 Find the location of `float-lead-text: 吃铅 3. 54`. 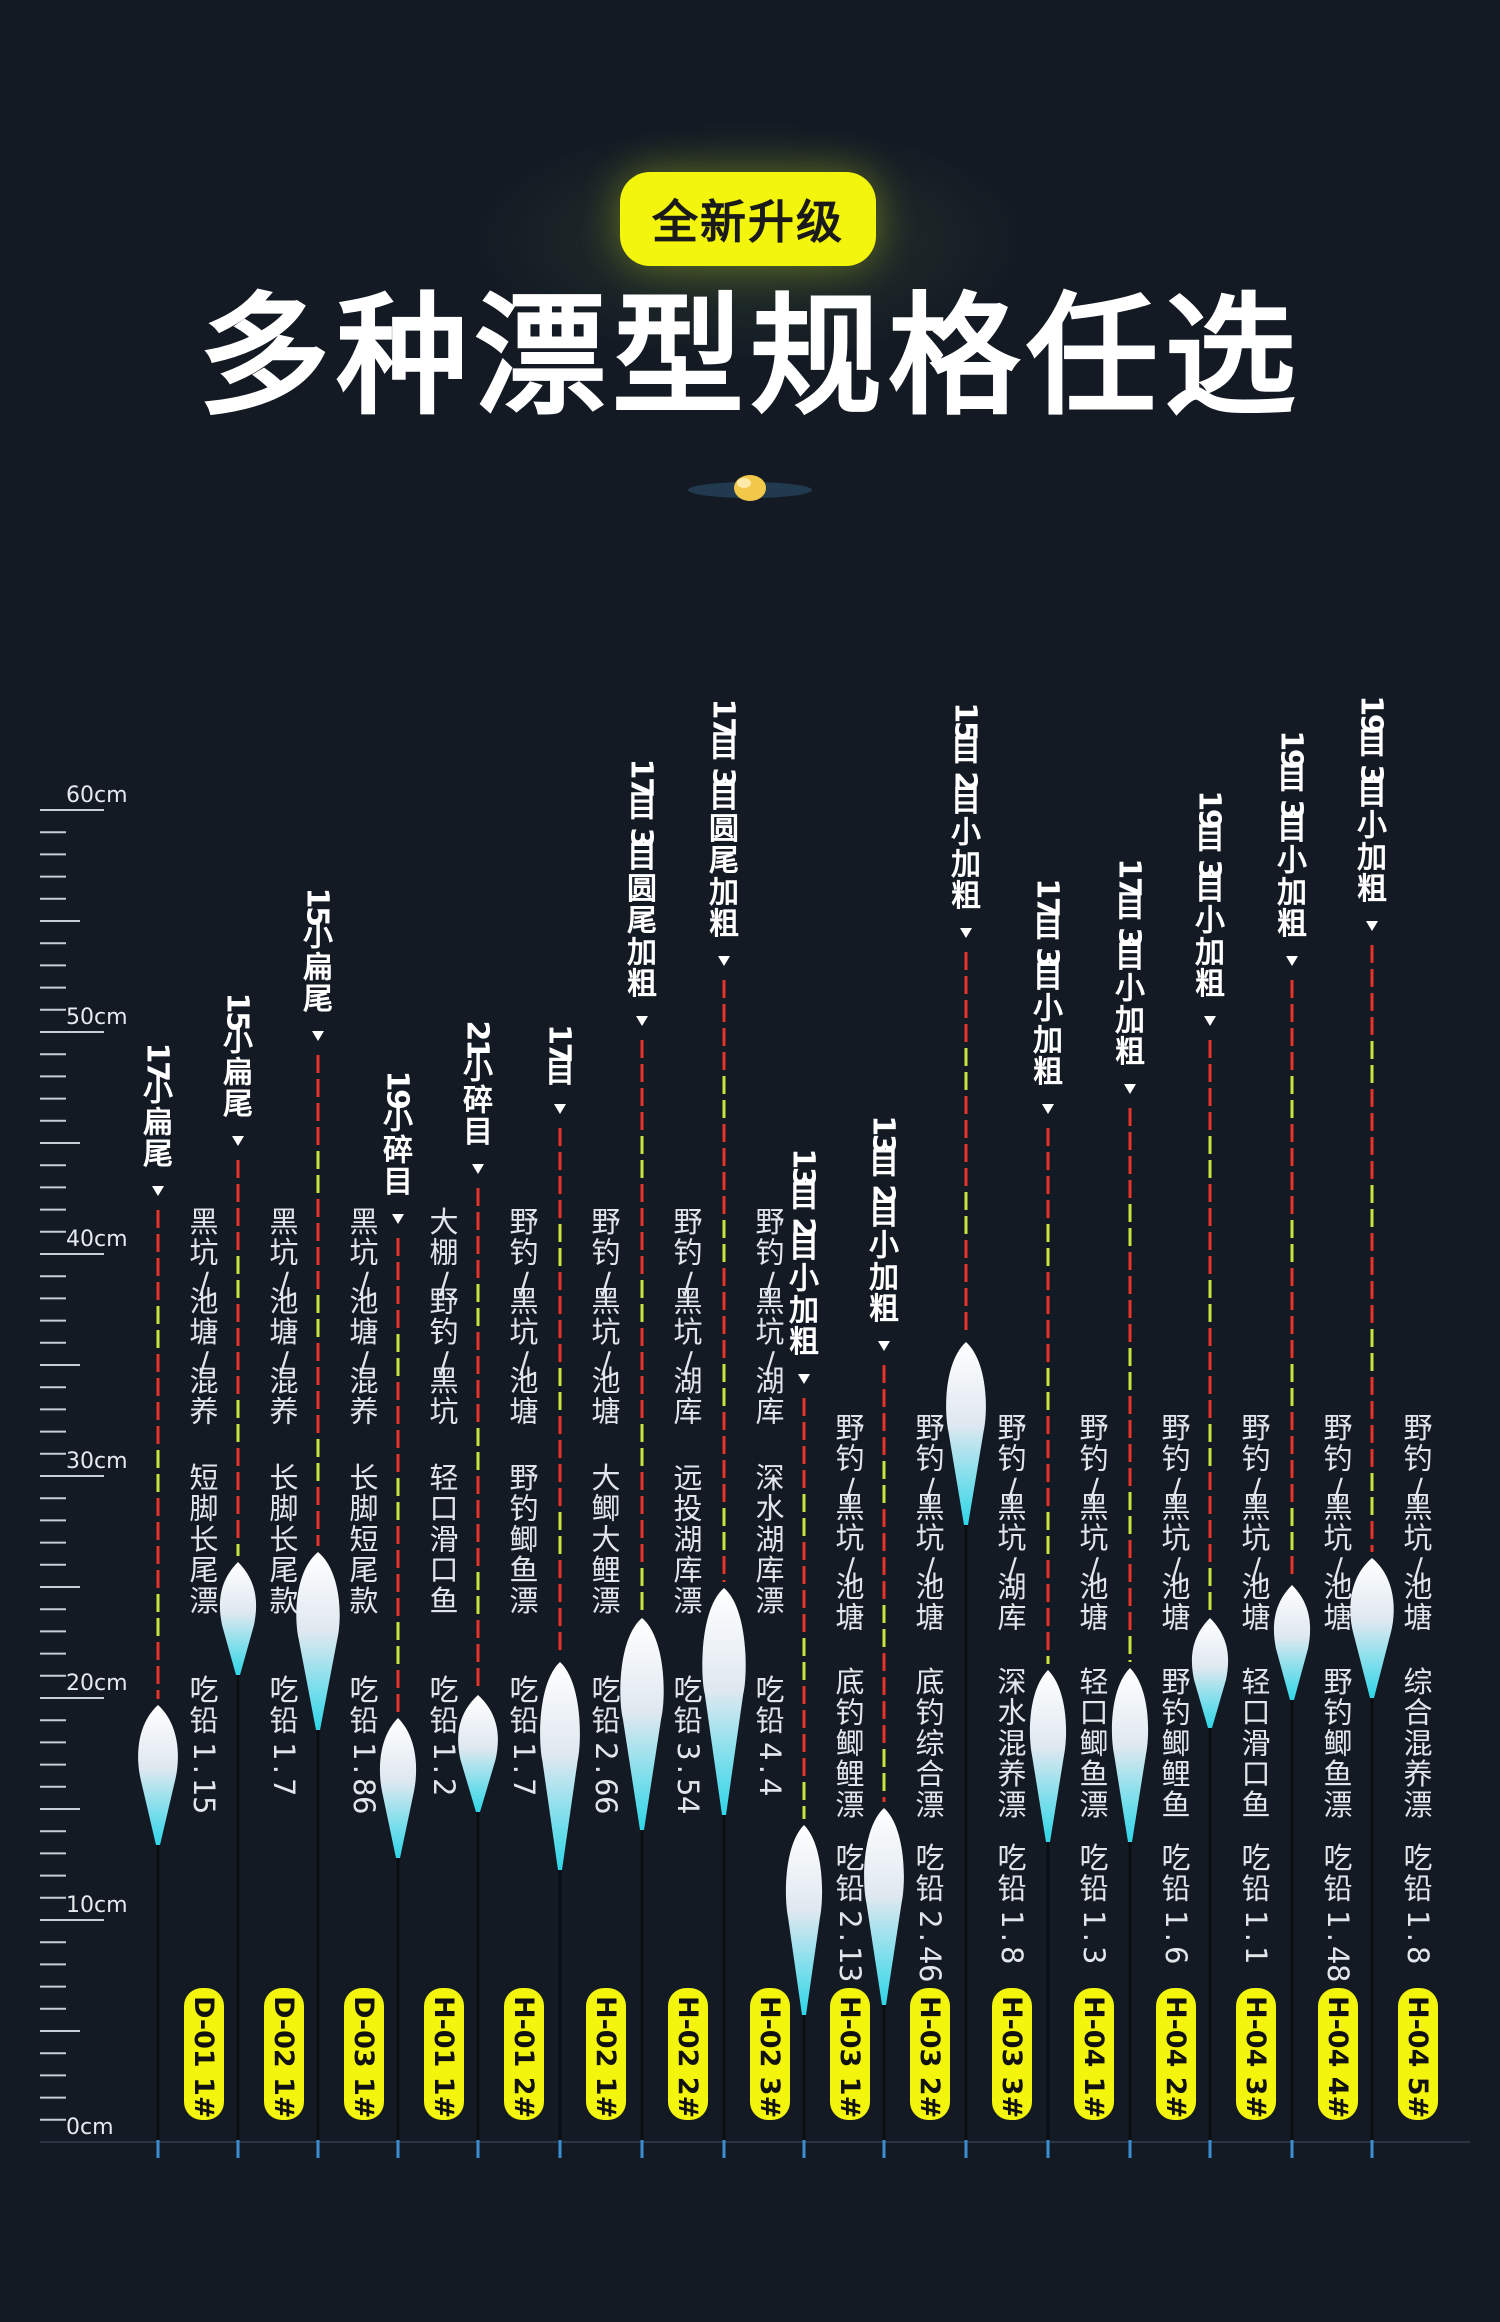

float-lead-text: 吃铅 3. 54 is located at coordinates (688, 1743).